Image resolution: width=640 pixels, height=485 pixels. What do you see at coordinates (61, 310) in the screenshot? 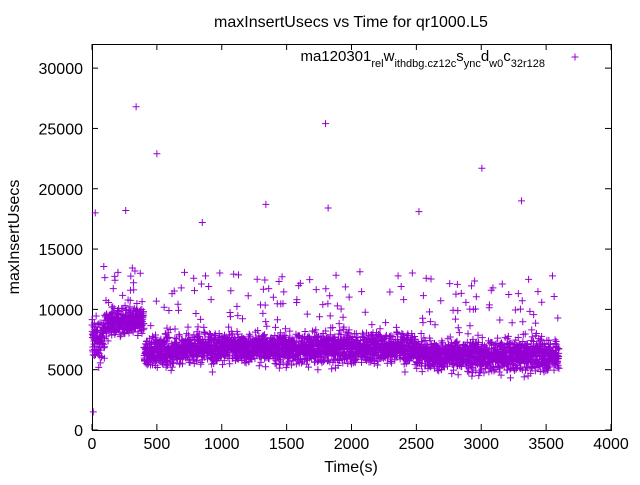
I see `y-tick-label: 10000` at bounding box center [61, 310].